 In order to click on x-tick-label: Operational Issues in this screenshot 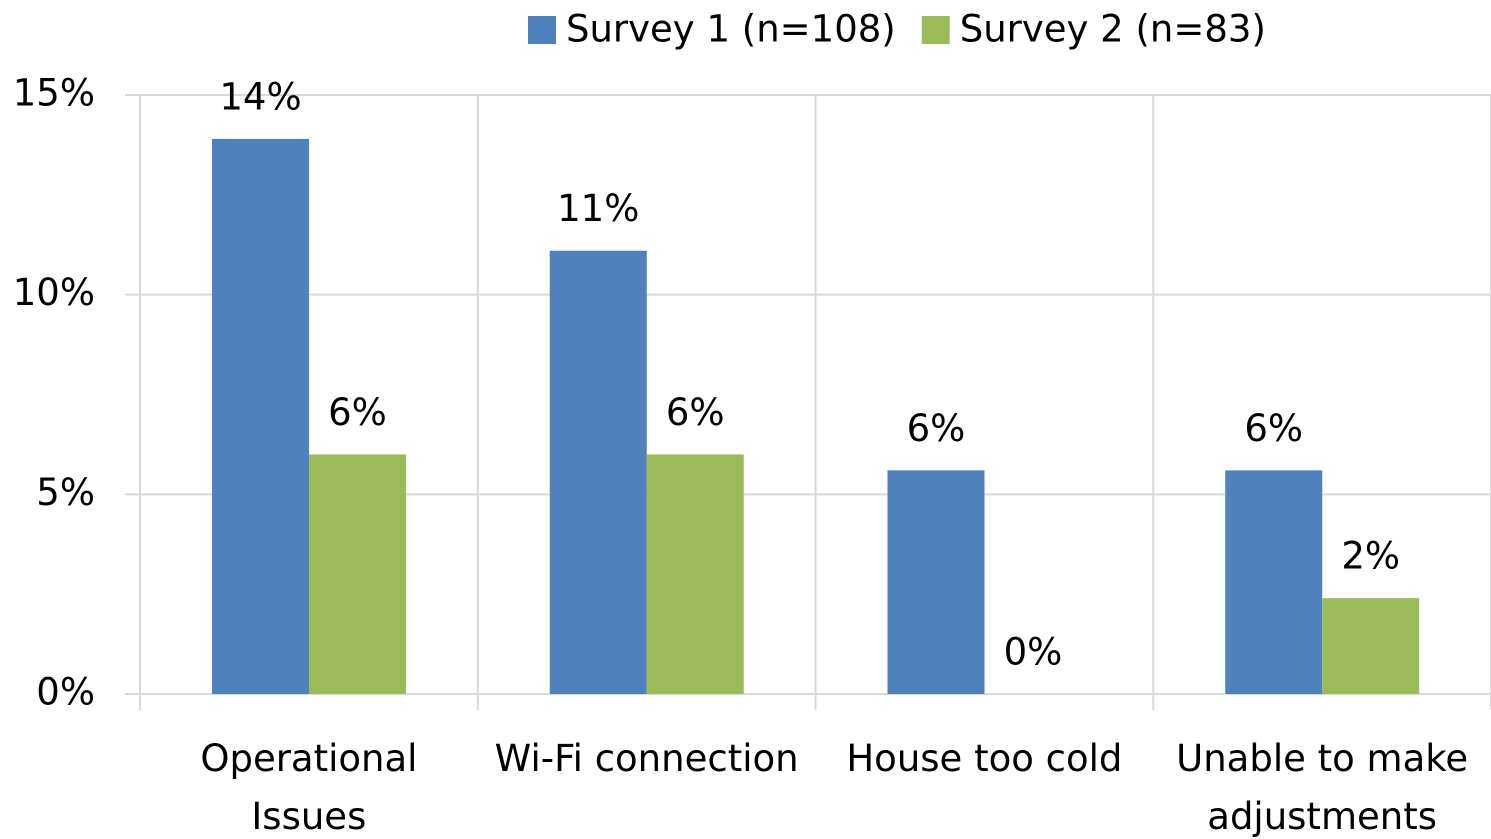, I will do `click(309, 787)`.